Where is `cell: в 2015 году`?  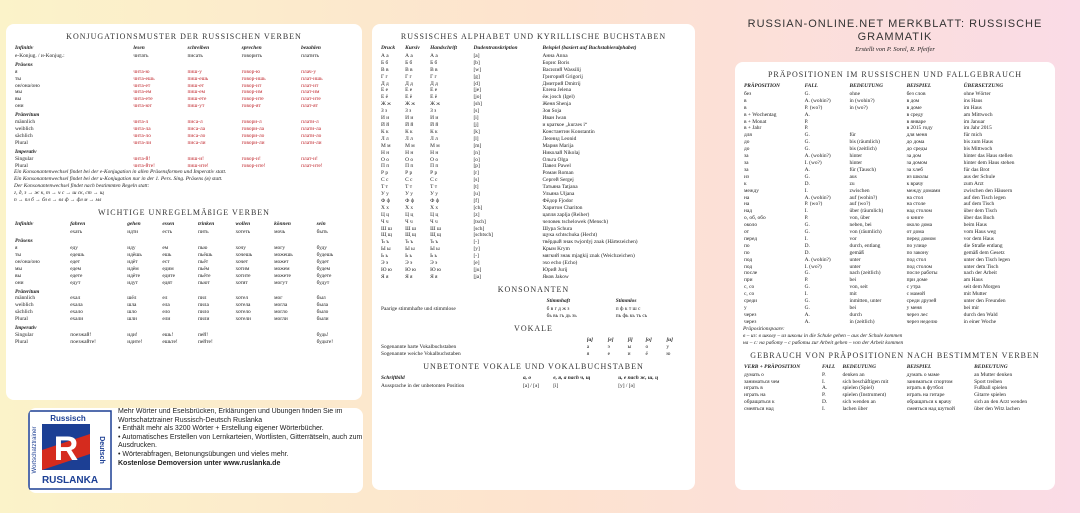 cell: в 2015 году is located at coordinates (919, 128).